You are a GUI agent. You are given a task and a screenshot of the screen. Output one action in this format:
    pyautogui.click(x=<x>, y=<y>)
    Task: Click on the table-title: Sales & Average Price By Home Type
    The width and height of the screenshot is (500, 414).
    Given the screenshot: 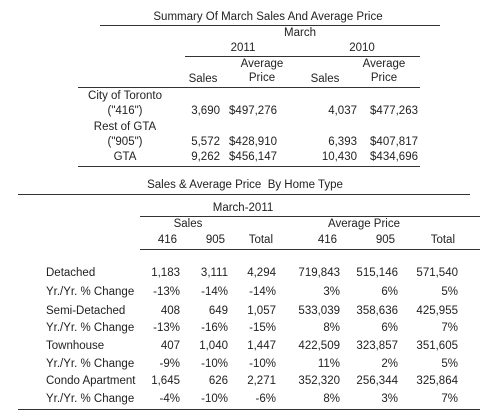 What is the action you would take?
    pyautogui.click(x=245, y=185)
    